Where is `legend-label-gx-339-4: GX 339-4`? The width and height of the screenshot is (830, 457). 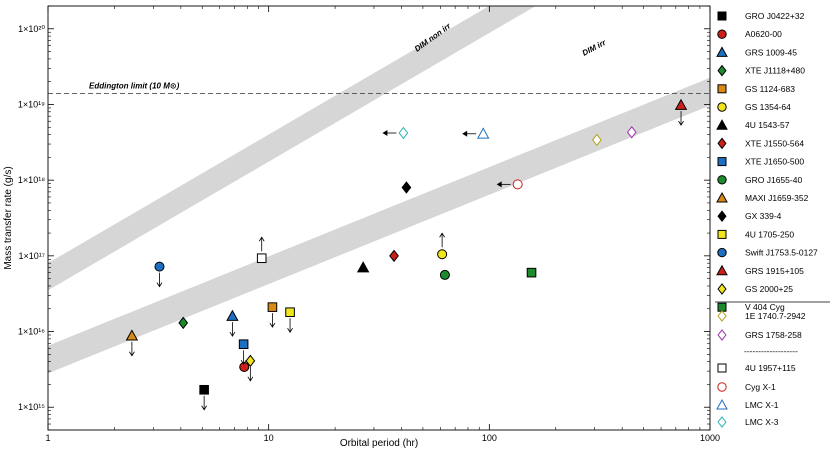
legend-label-gx-339-4: GX 339-4 is located at coordinates (763, 216).